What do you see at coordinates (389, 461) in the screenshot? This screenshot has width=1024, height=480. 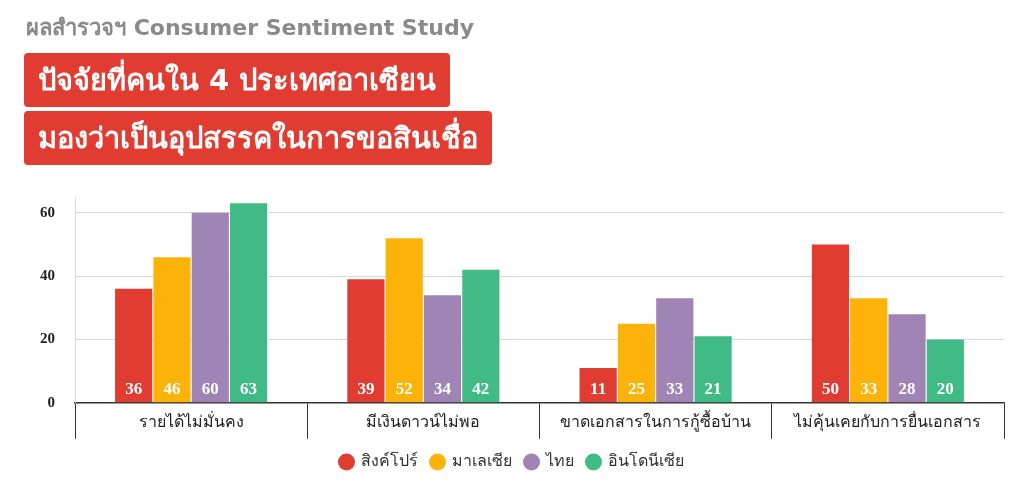 I see `legend-label: สิงค์โปร์` at bounding box center [389, 461].